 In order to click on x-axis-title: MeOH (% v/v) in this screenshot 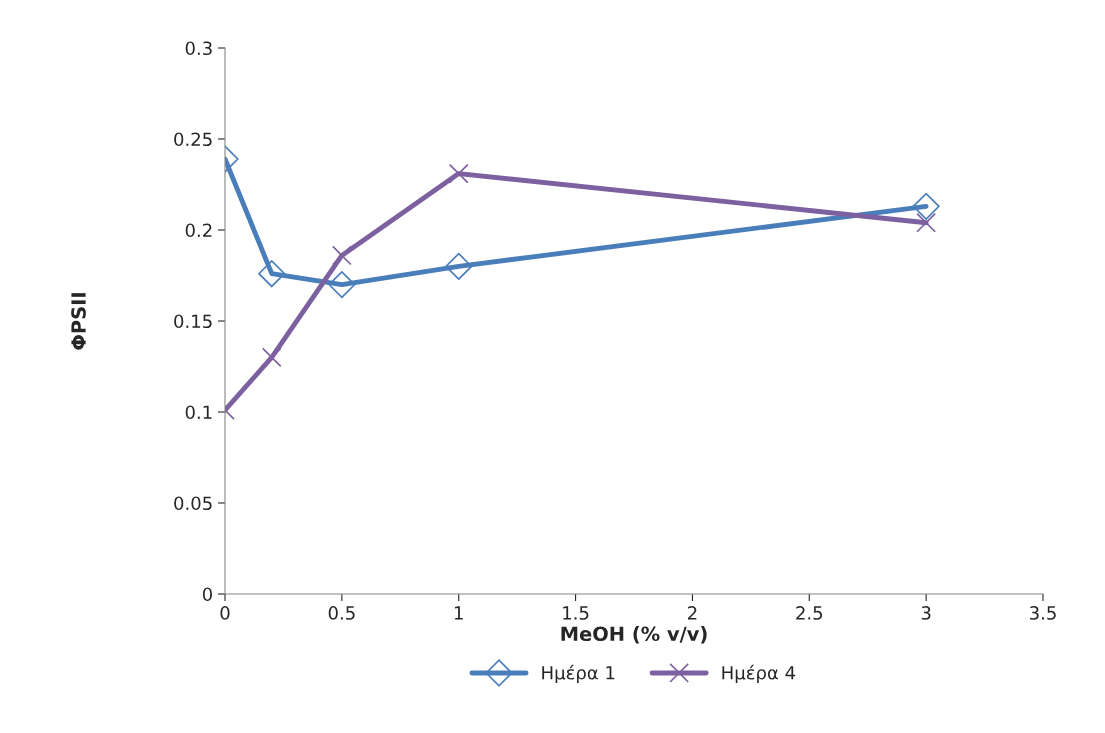, I will do `click(634, 635)`.